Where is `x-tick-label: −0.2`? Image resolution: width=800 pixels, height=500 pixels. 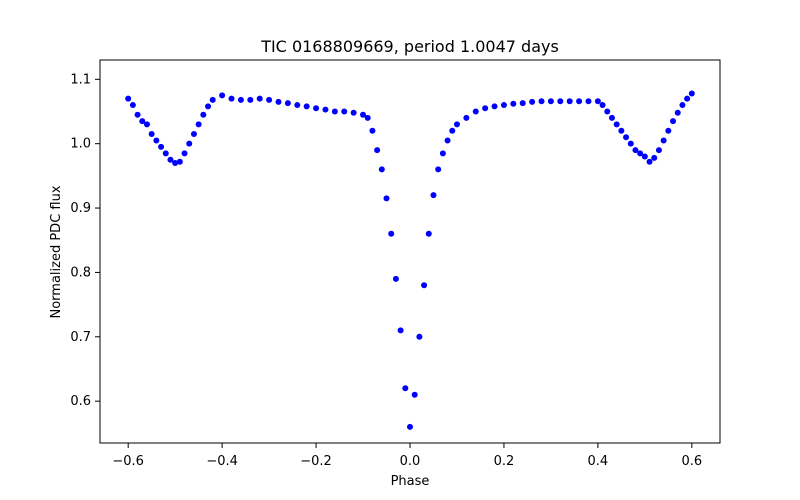
x-tick-label: −0.2 is located at coordinates (316, 461).